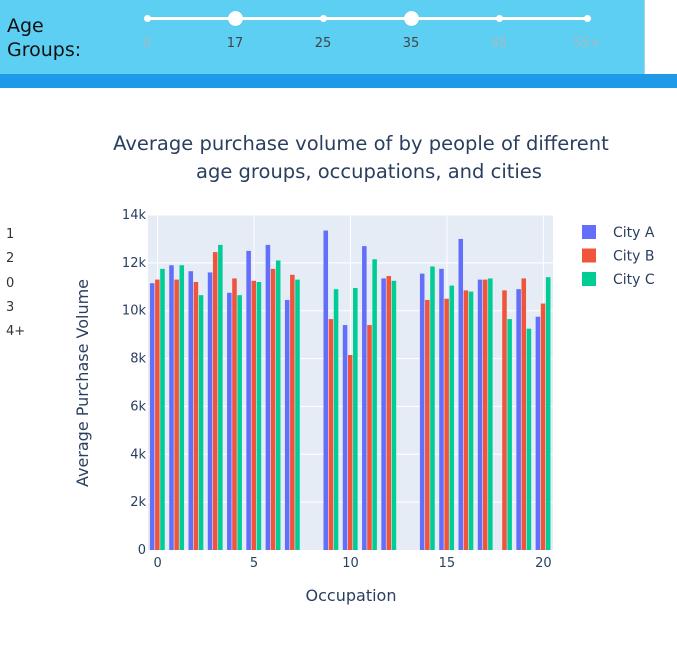 Image resolution: width=677 pixels, height=649 pixels. What do you see at coordinates (10, 259) in the screenshot?
I see `side-option-item: 2` at bounding box center [10, 259].